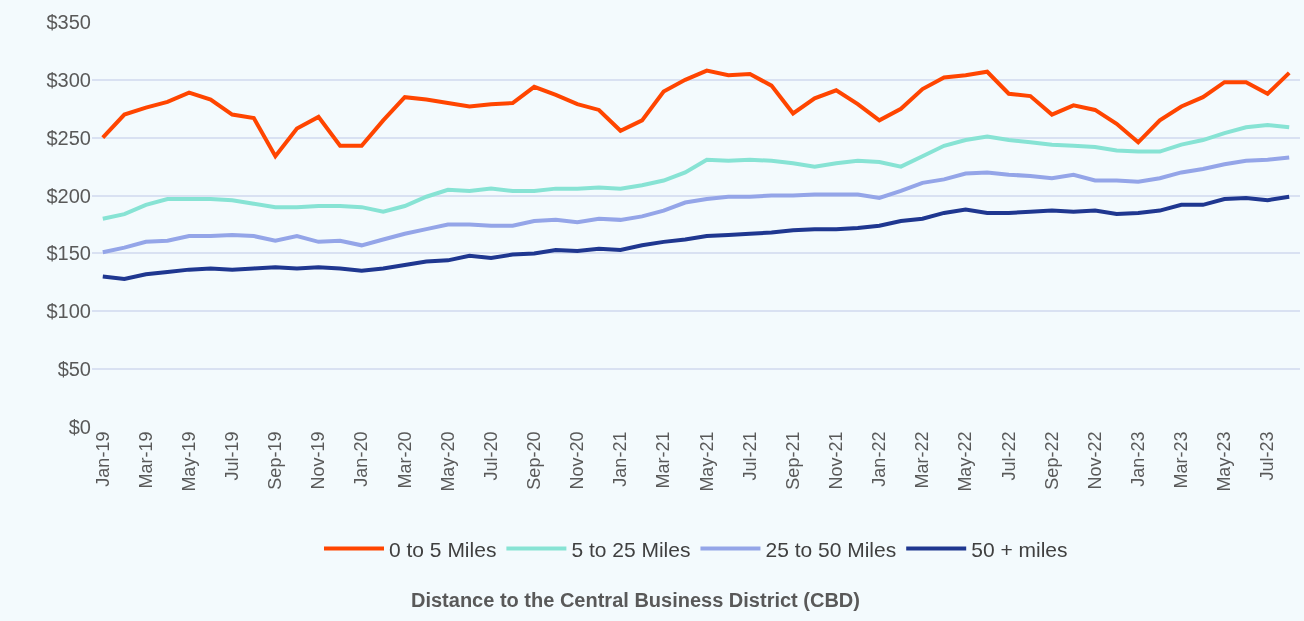  I want to click on x-tick-label: Sep-21, so click(792, 460).